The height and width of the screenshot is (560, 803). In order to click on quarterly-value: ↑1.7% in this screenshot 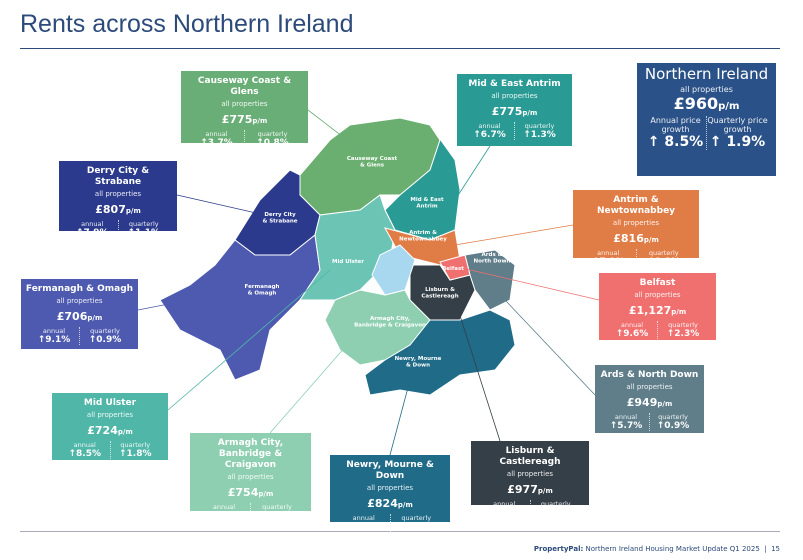, I will do `click(416, 527)`.